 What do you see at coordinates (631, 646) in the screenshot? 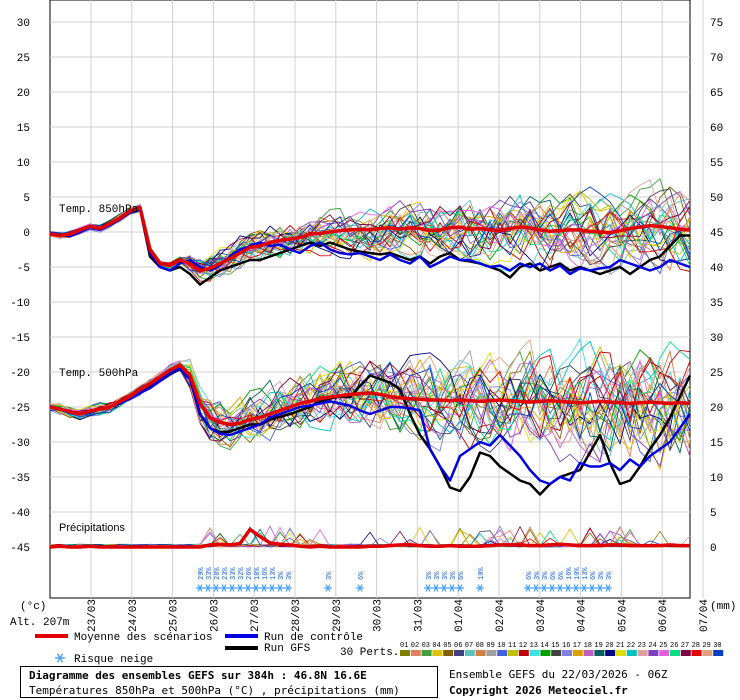
I see `perturbation-number: 22` at bounding box center [631, 646].